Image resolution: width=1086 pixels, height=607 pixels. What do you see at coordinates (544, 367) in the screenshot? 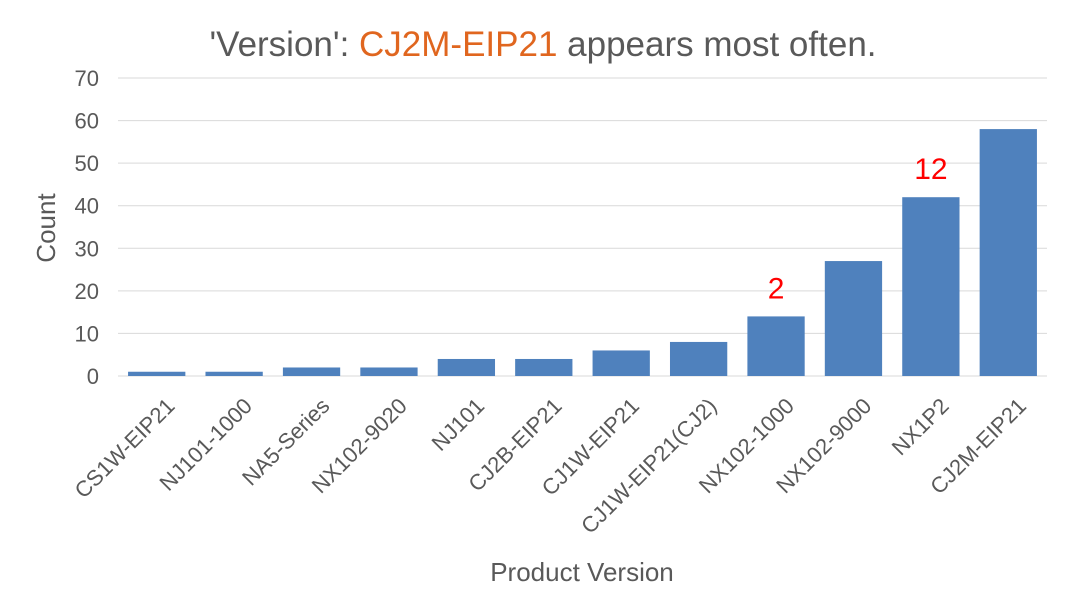
I see `bar-cj2b-eip21` at bounding box center [544, 367].